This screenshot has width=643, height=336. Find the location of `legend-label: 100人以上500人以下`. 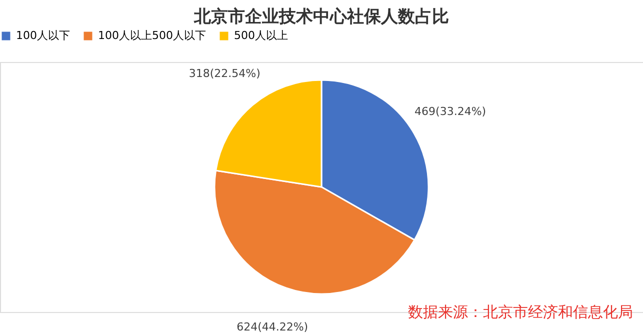

legend-label: 100人以上500人以下 is located at coordinates (152, 35).